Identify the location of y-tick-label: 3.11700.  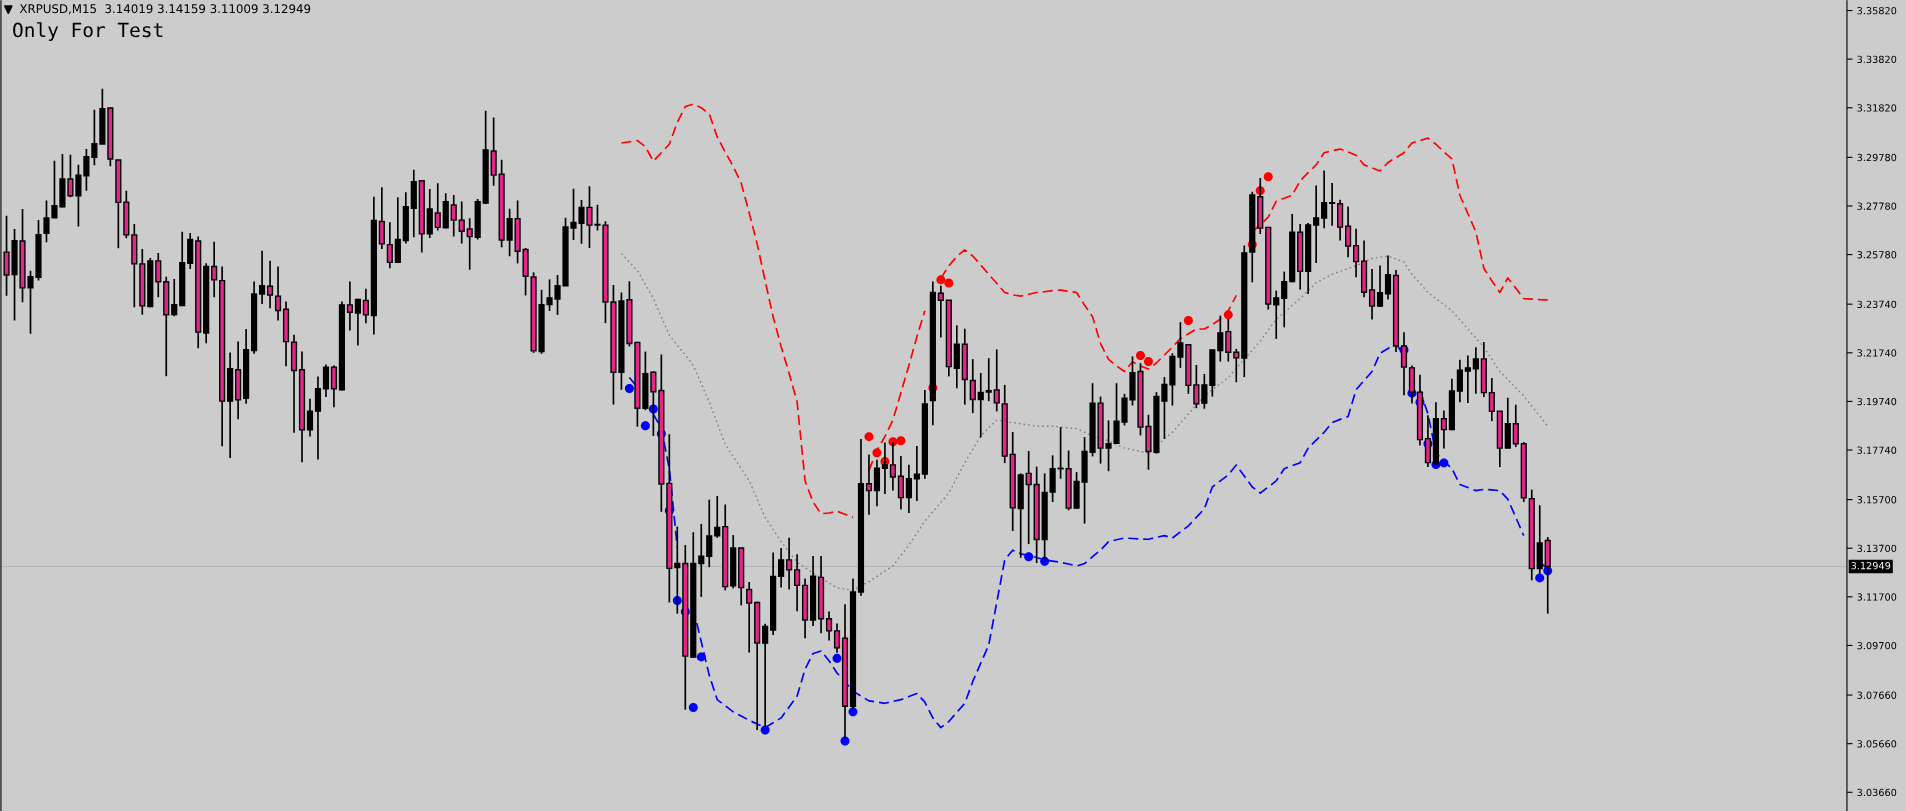
(1877, 597).